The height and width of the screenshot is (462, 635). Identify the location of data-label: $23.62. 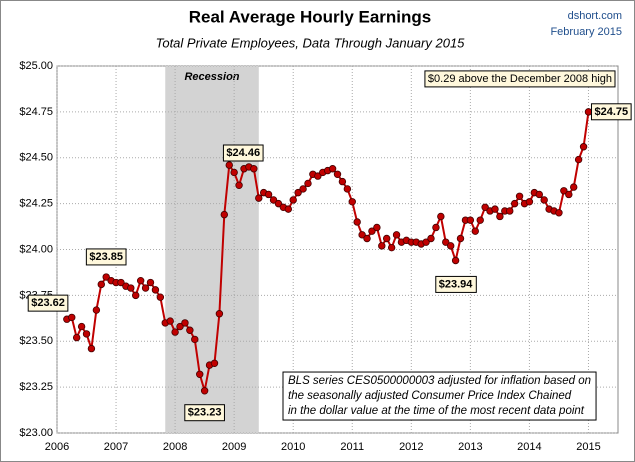
(48, 303).